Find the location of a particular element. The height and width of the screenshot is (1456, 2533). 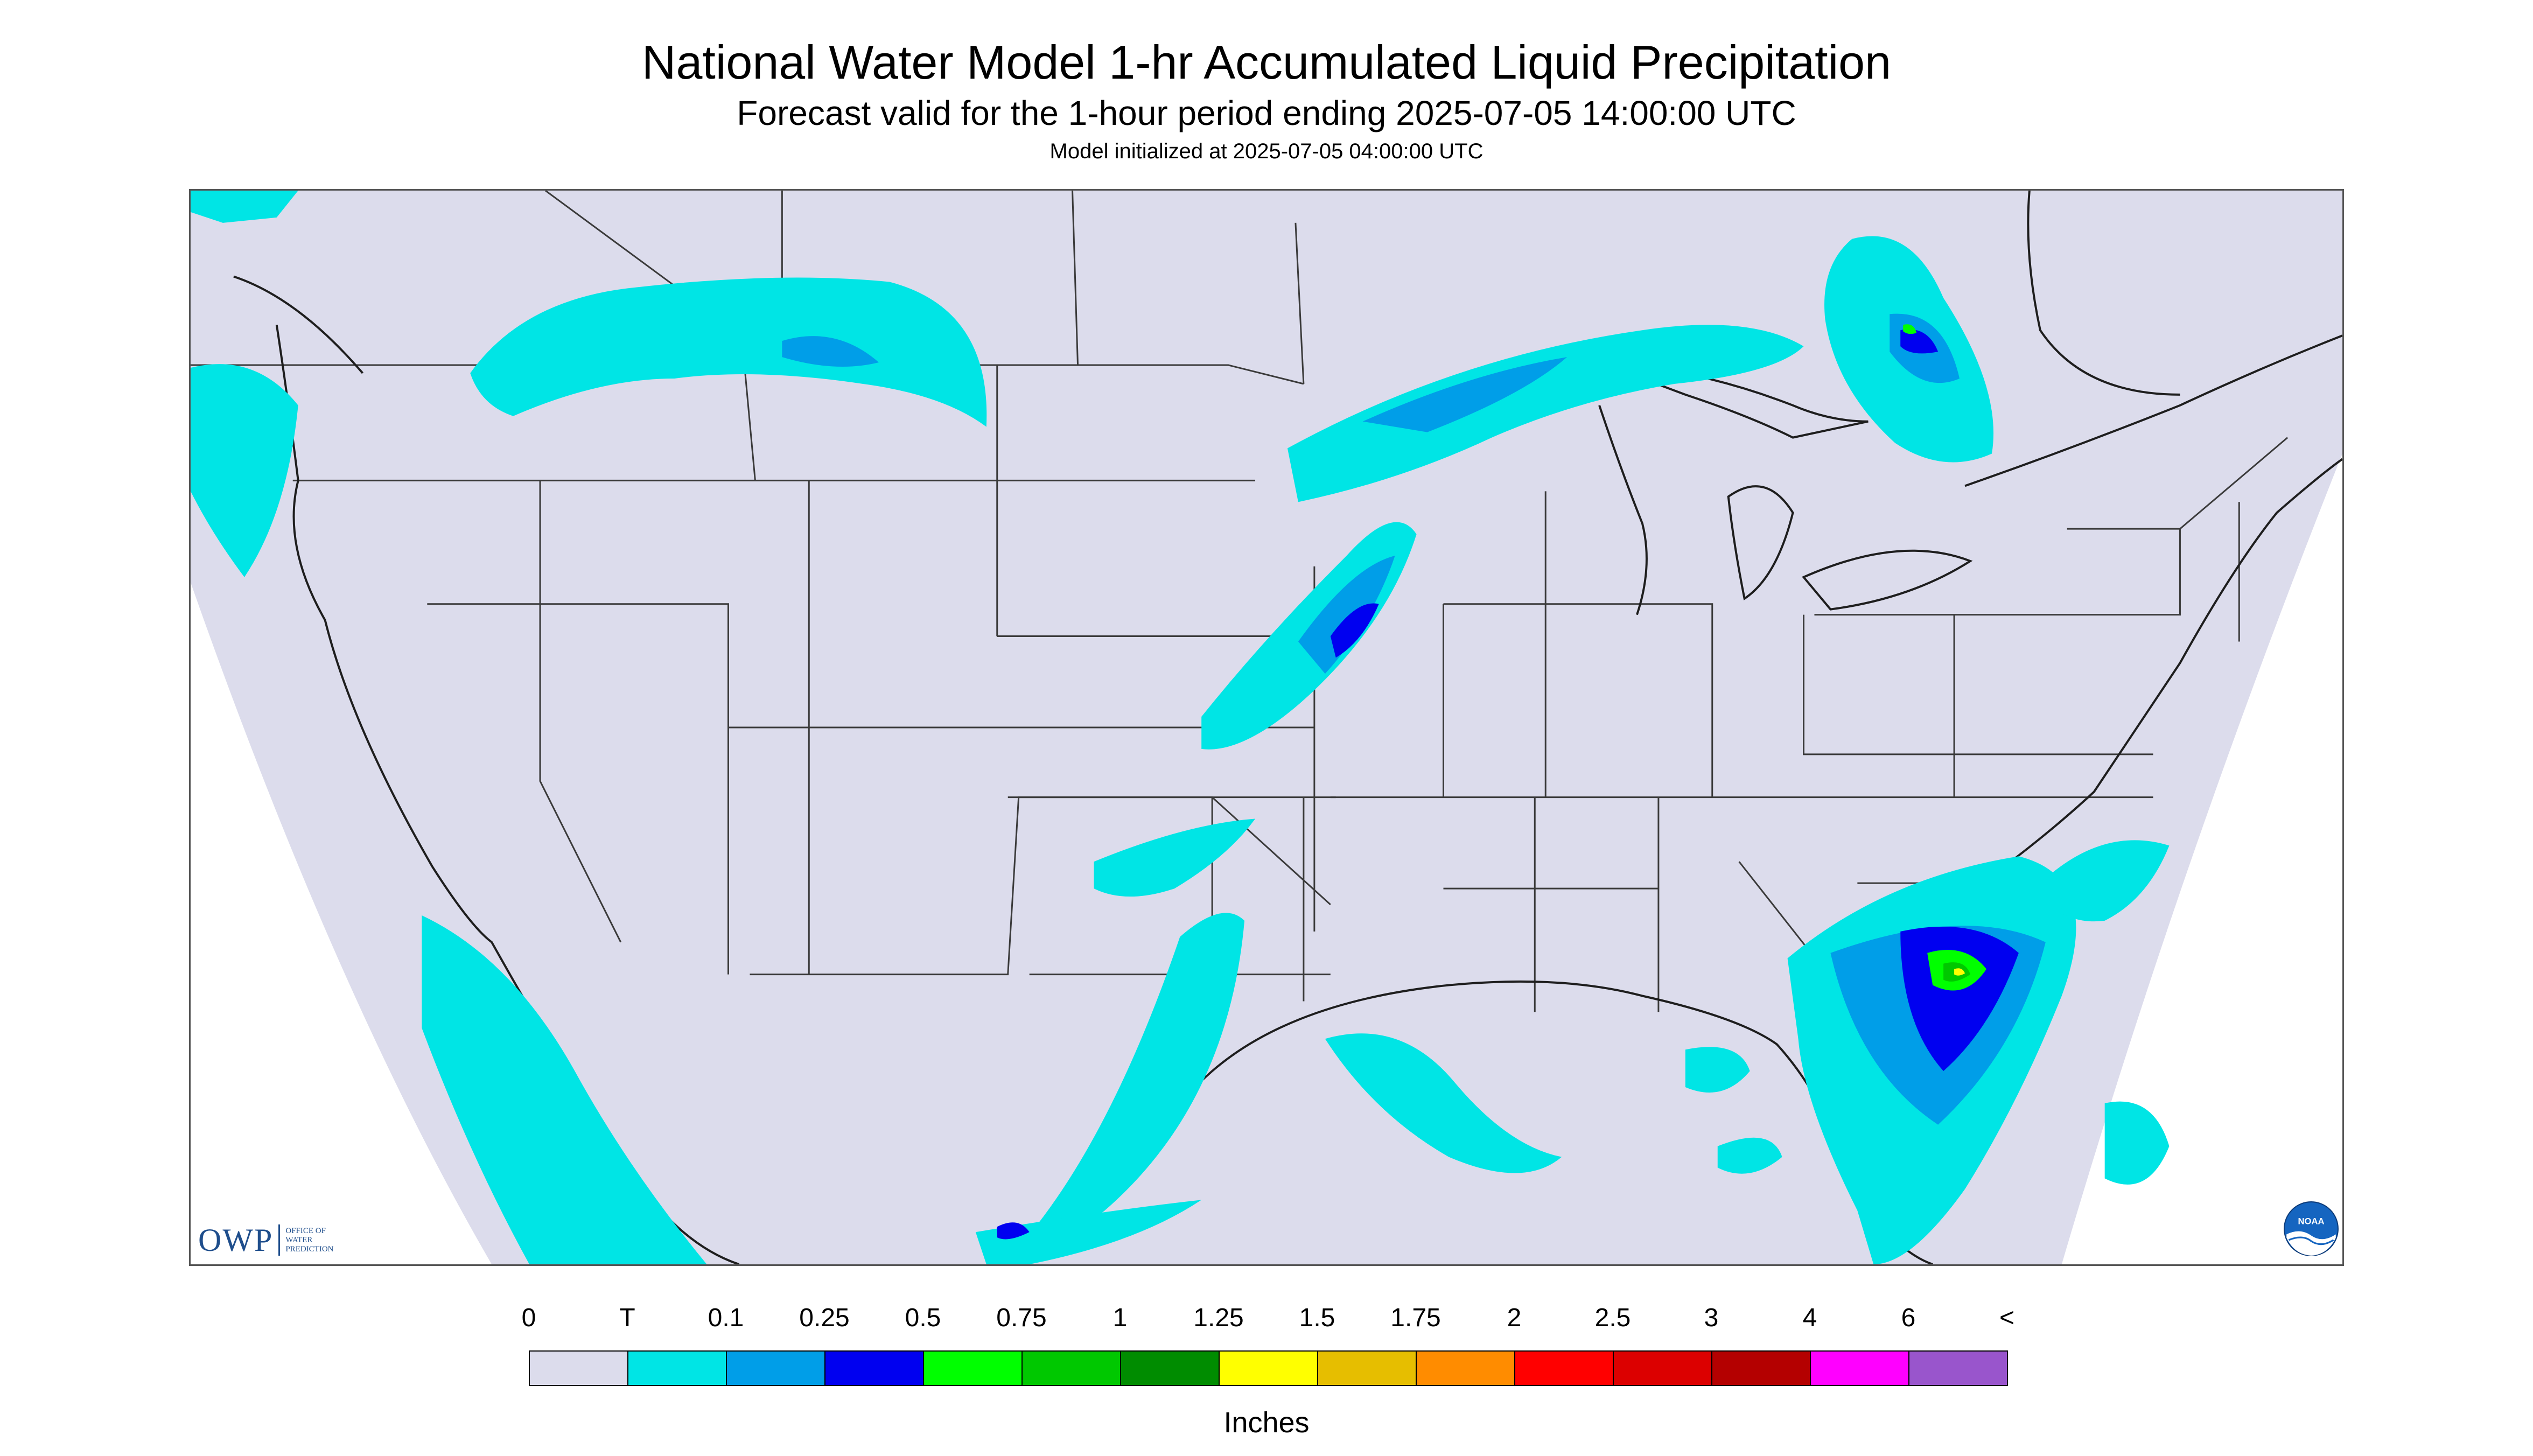

legend-tick-label: 0 is located at coordinates (529, 1318).